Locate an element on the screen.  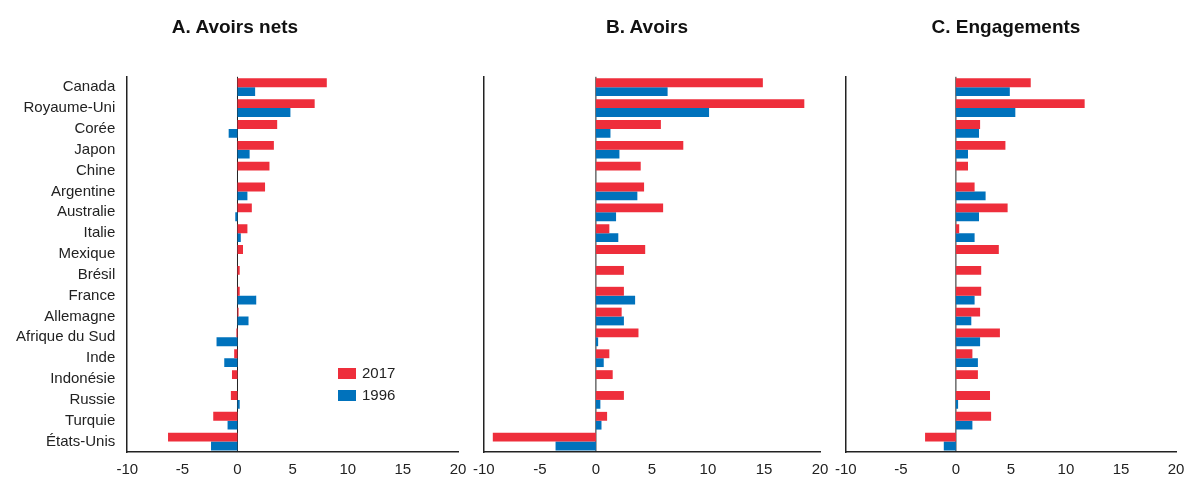
y-tick-label: Mexique is located at coordinates (87, 253).